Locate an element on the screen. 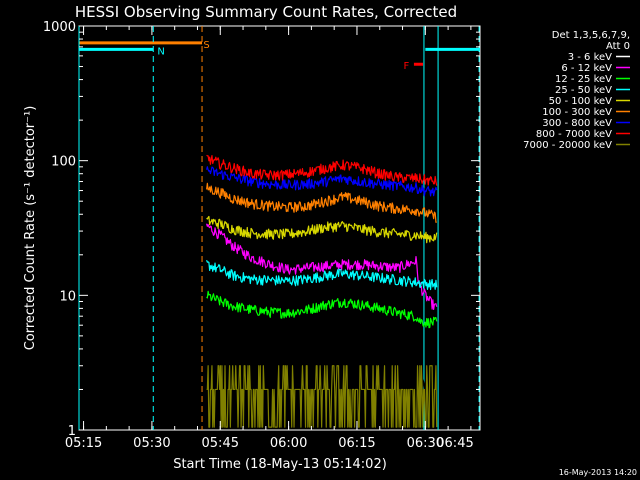 Image resolution: width=640 pixels, height=480 pixels. legend-label-7: 800 - 7000 keV is located at coordinates (574, 134).